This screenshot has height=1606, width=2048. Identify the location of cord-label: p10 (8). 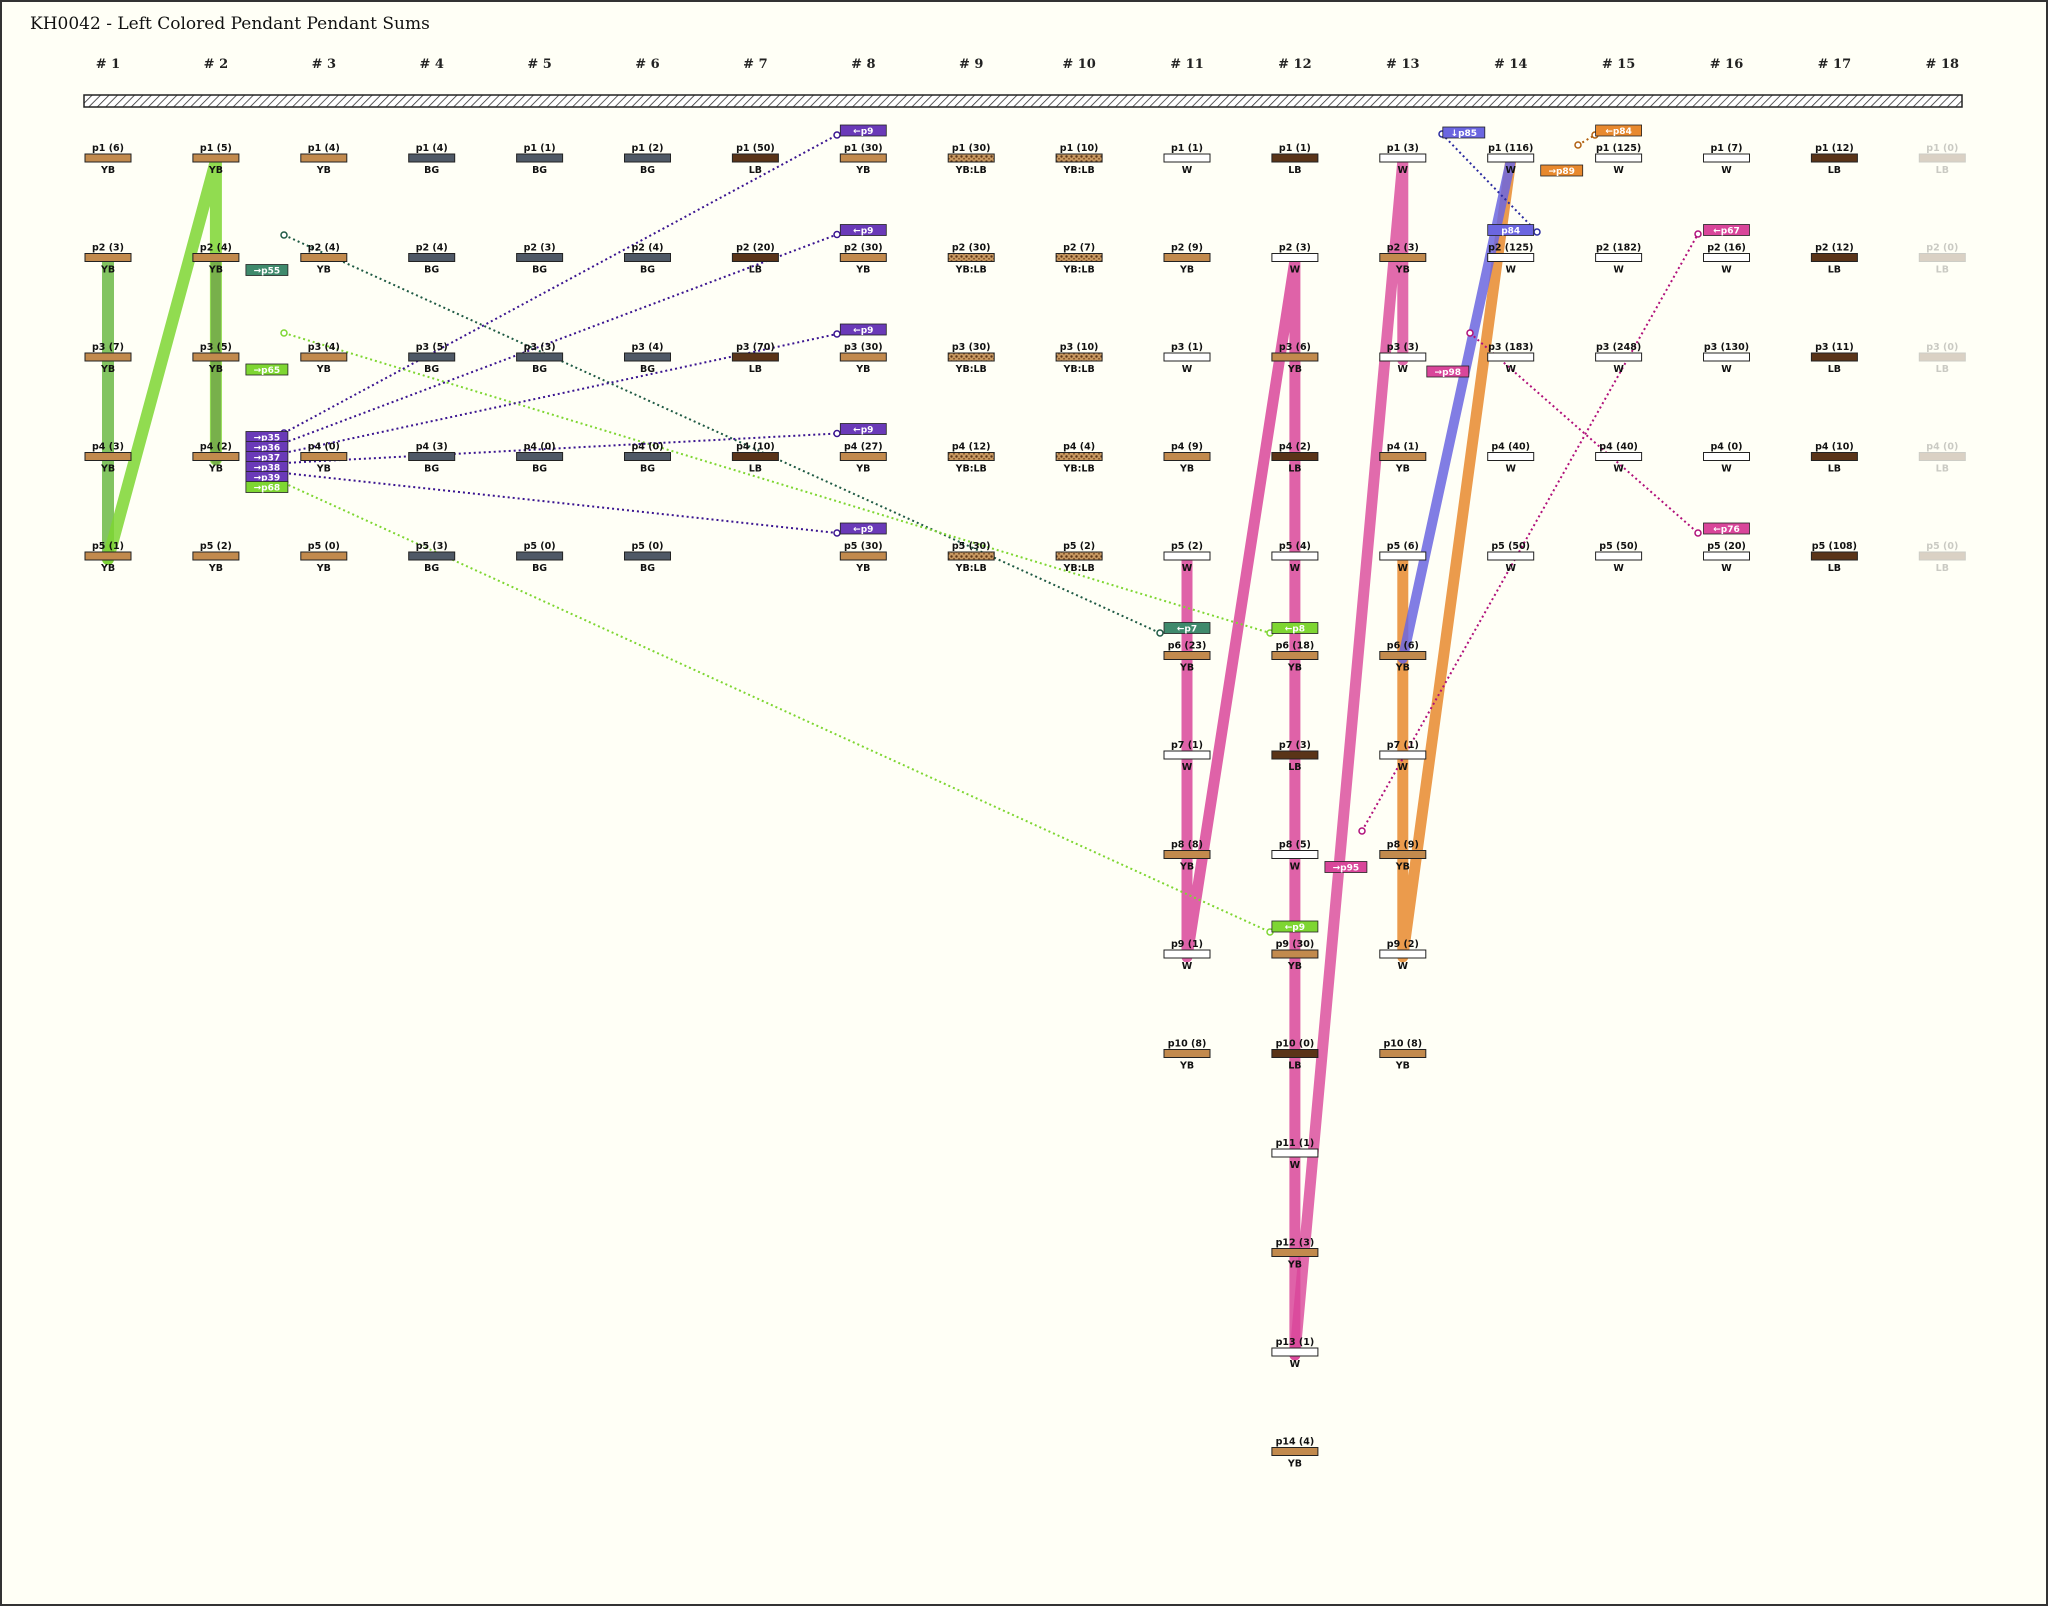
(1187, 1044).